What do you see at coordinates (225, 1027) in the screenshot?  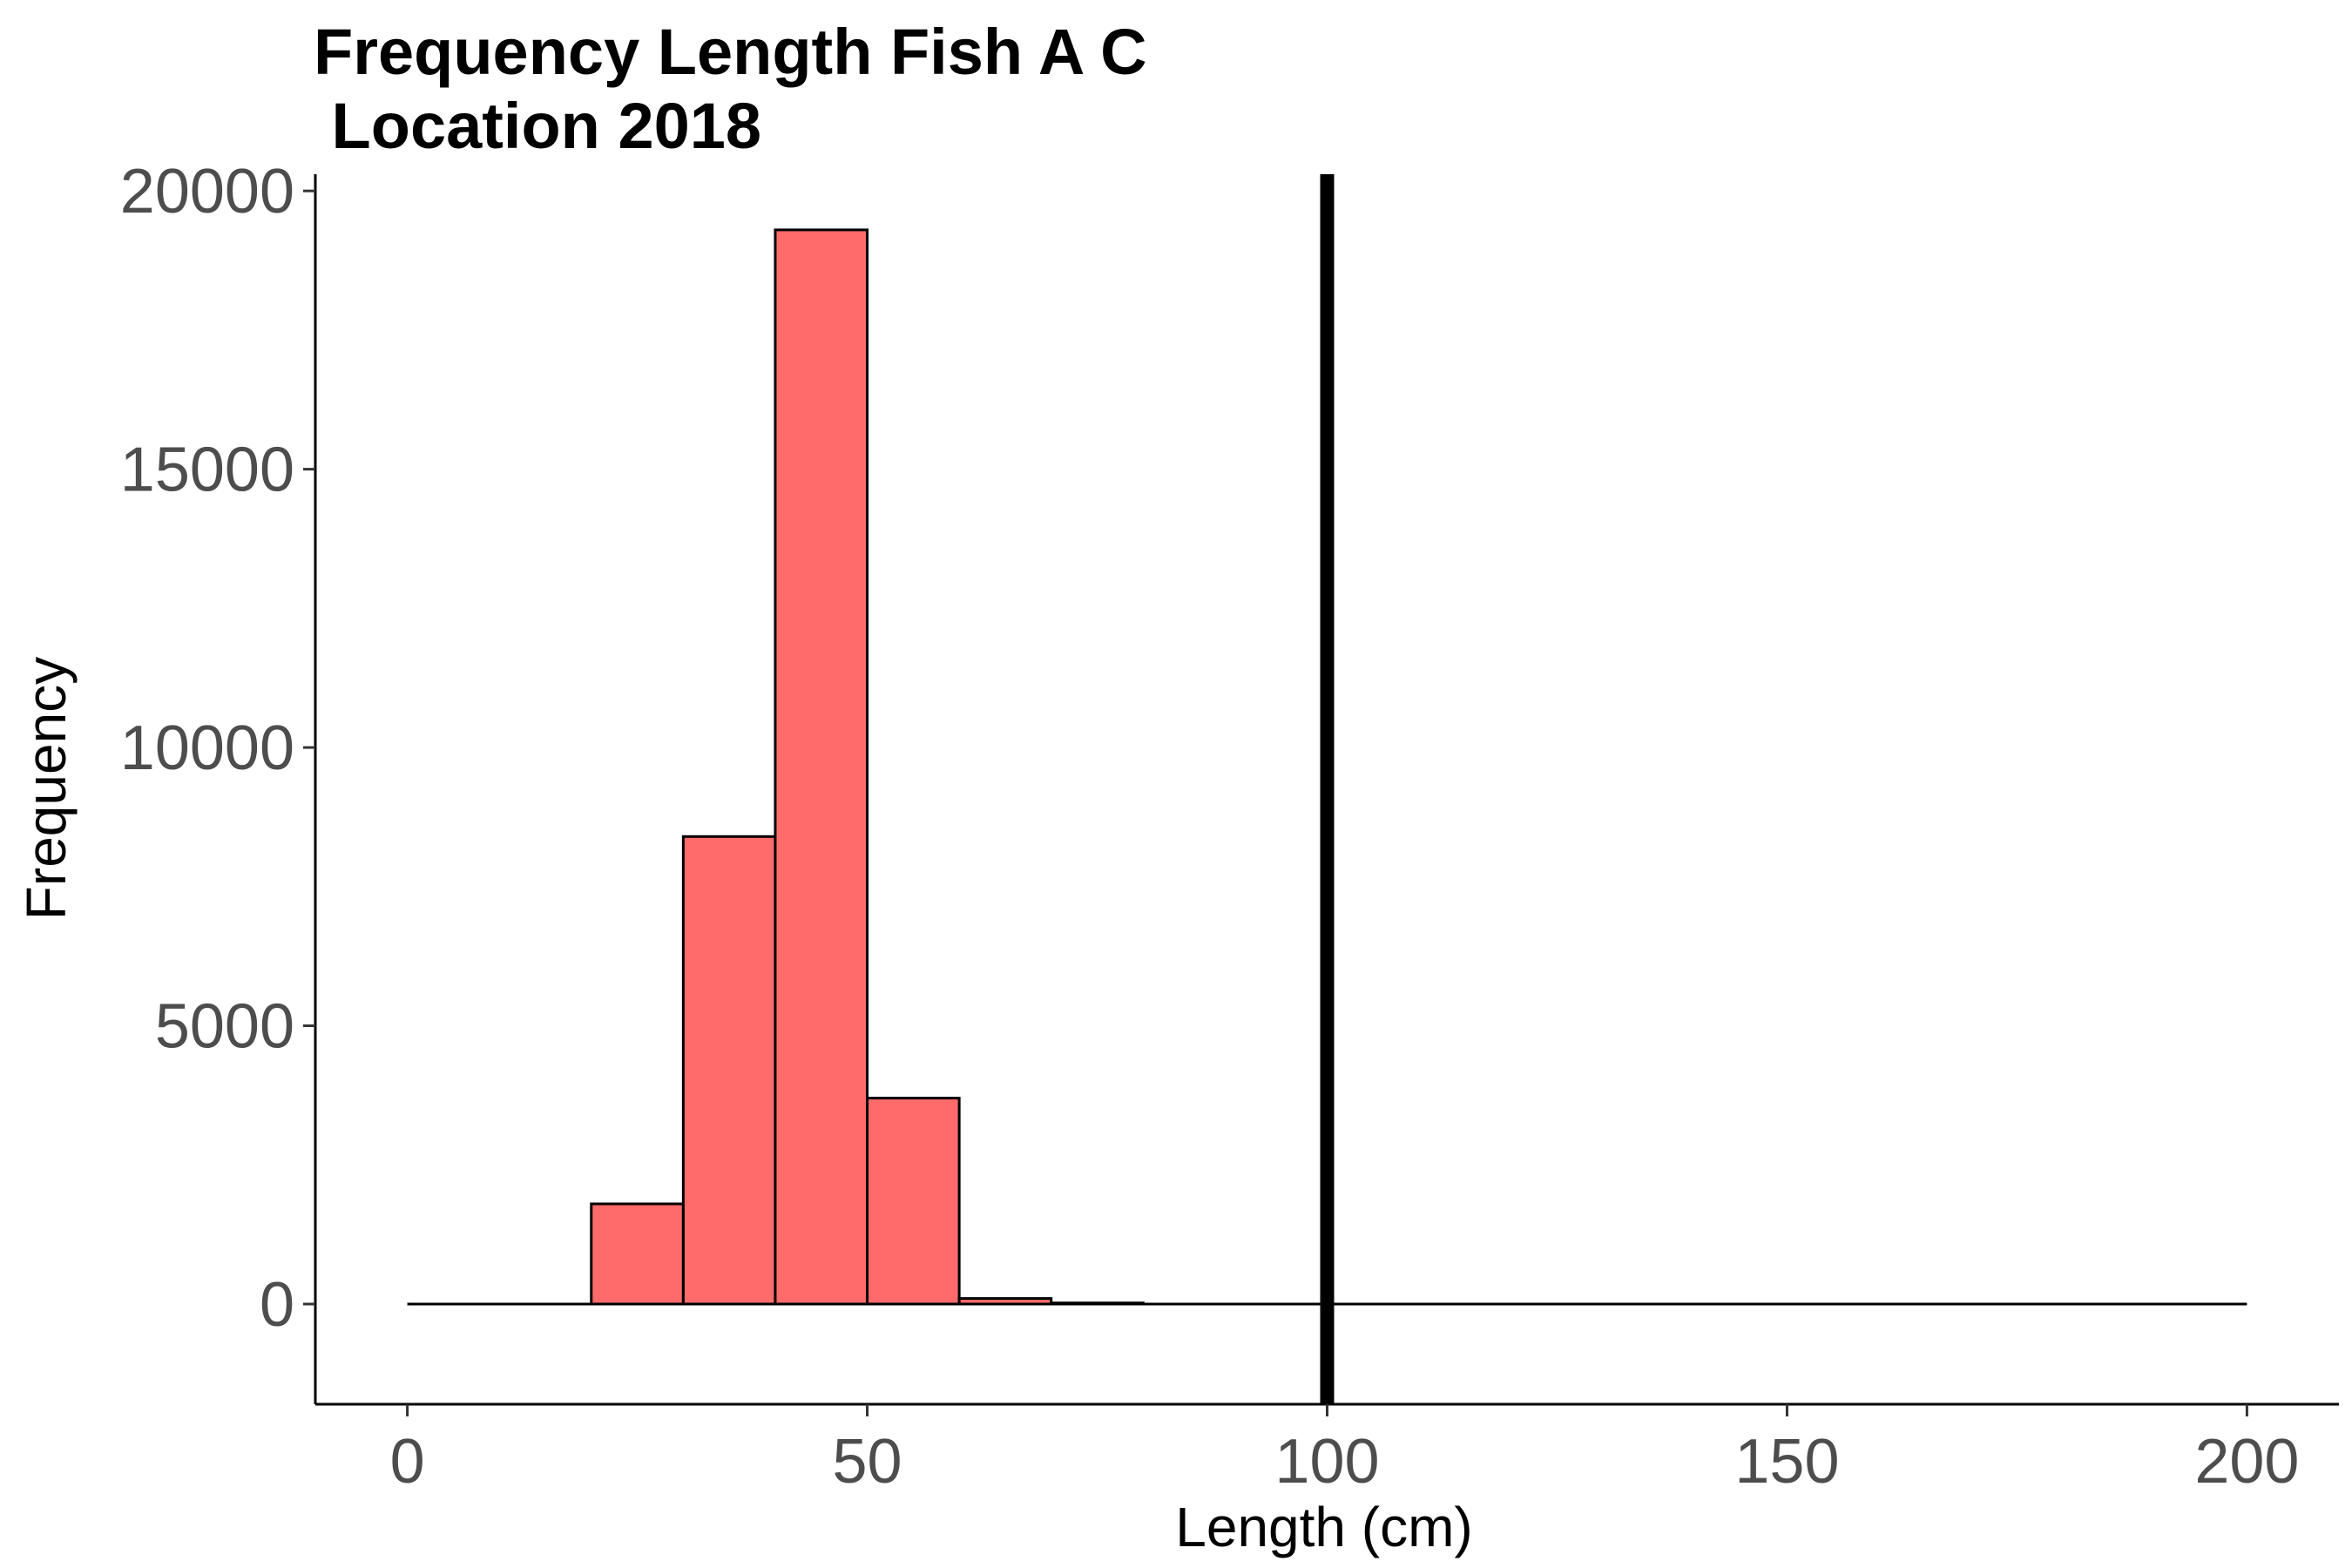 I see `y-tick-label: 5000` at bounding box center [225, 1027].